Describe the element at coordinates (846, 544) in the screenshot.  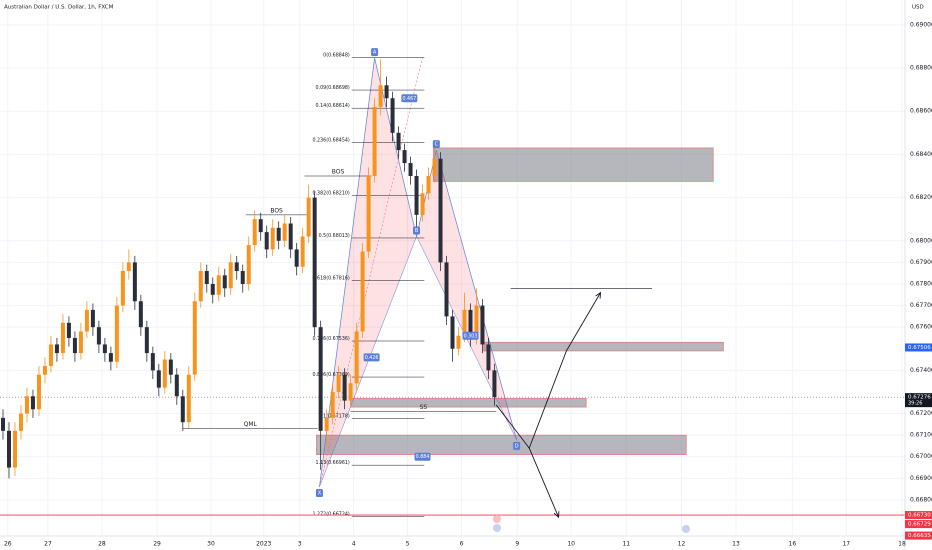
I see `x-tick-label: 17` at that location.